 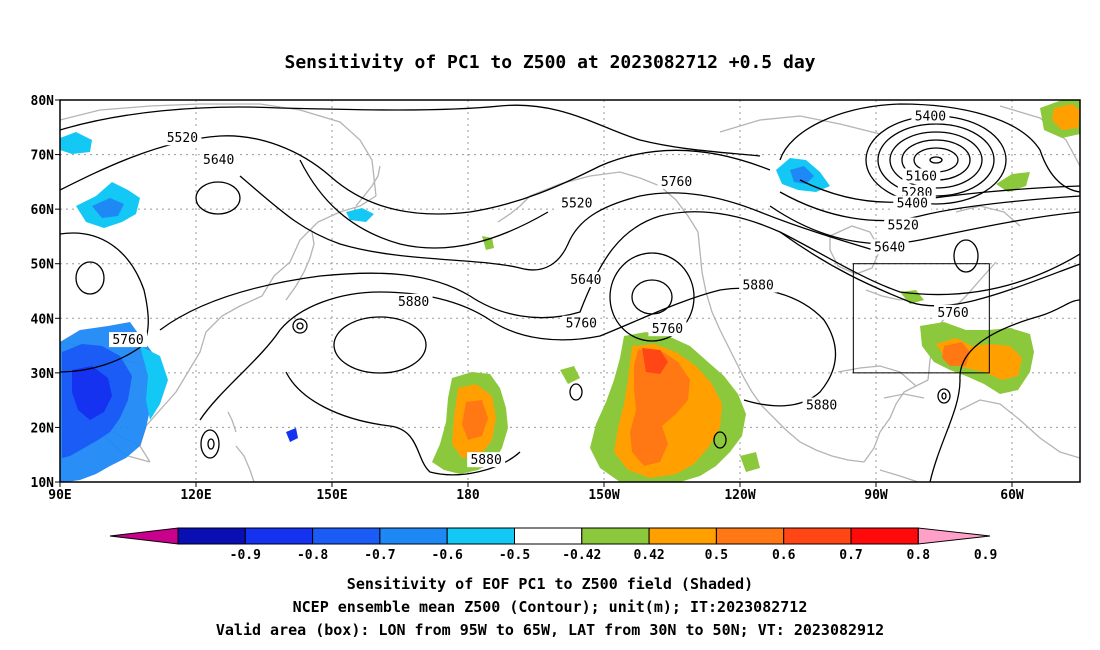 I want to click on positive-sensitivity-east-pacific-inner, so click(x=655, y=361).